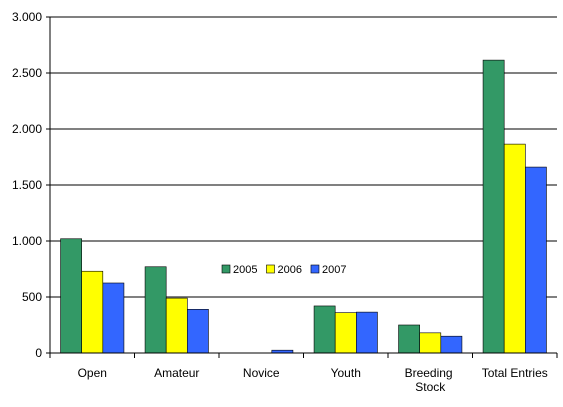 This screenshot has height=407, width=563. What do you see at coordinates (334, 270) in the screenshot?
I see `legend-label: 2007` at bounding box center [334, 270].